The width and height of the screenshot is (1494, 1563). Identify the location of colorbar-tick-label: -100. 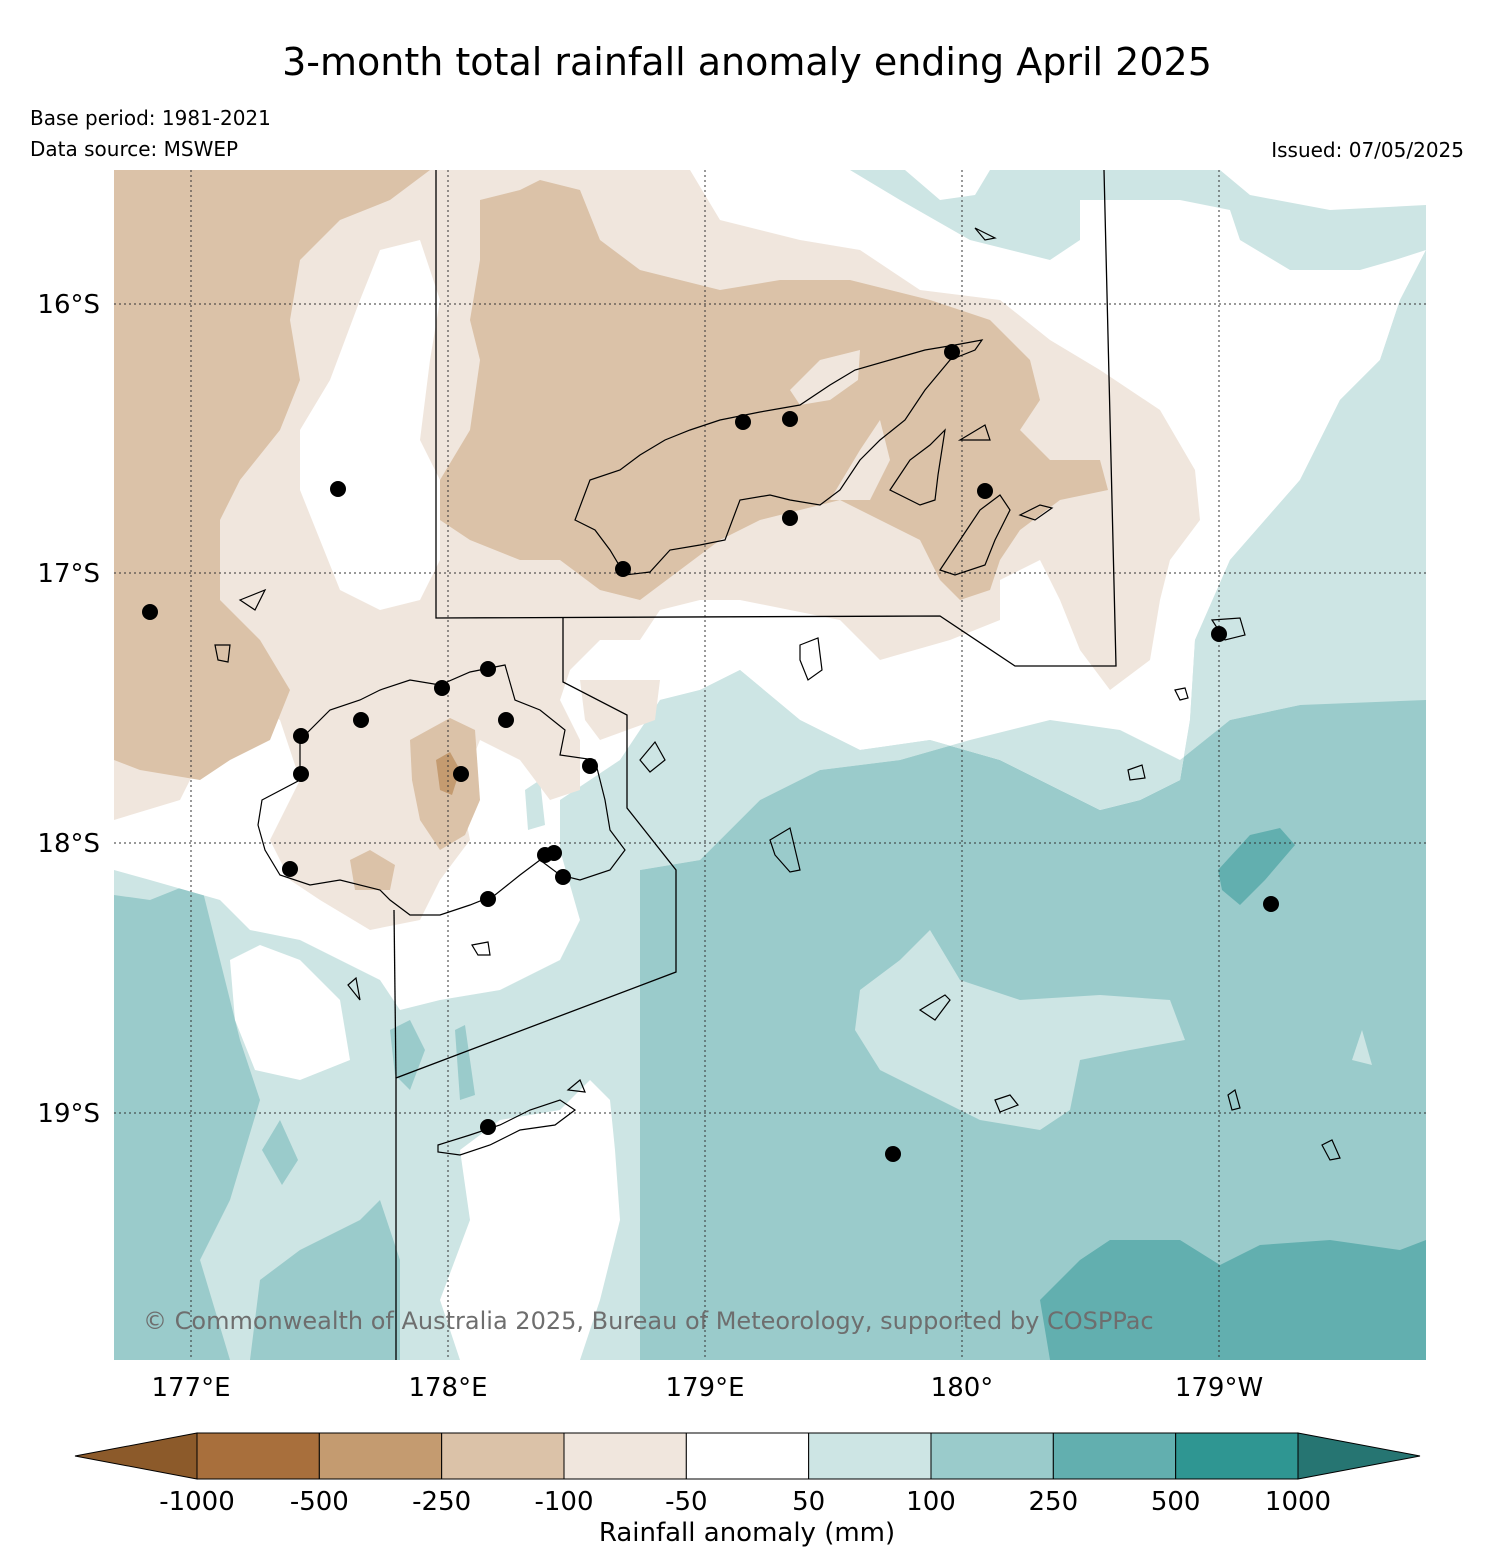
(563, 1502).